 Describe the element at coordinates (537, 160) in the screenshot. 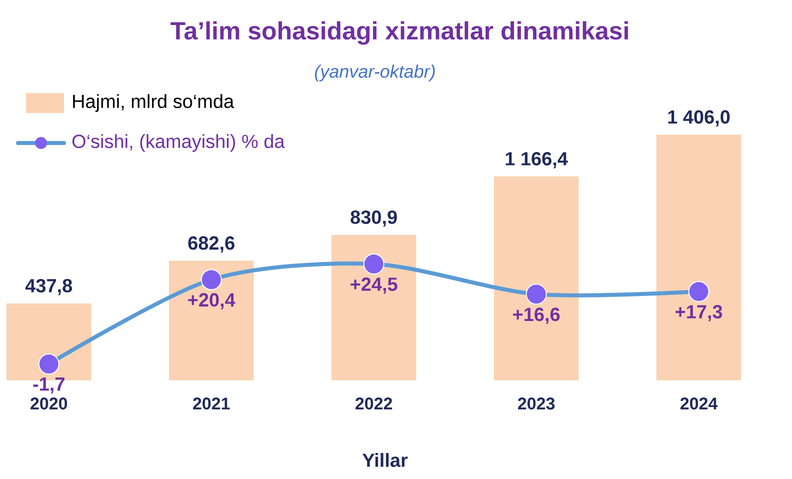

I see `data-label: 1 166,4` at that location.